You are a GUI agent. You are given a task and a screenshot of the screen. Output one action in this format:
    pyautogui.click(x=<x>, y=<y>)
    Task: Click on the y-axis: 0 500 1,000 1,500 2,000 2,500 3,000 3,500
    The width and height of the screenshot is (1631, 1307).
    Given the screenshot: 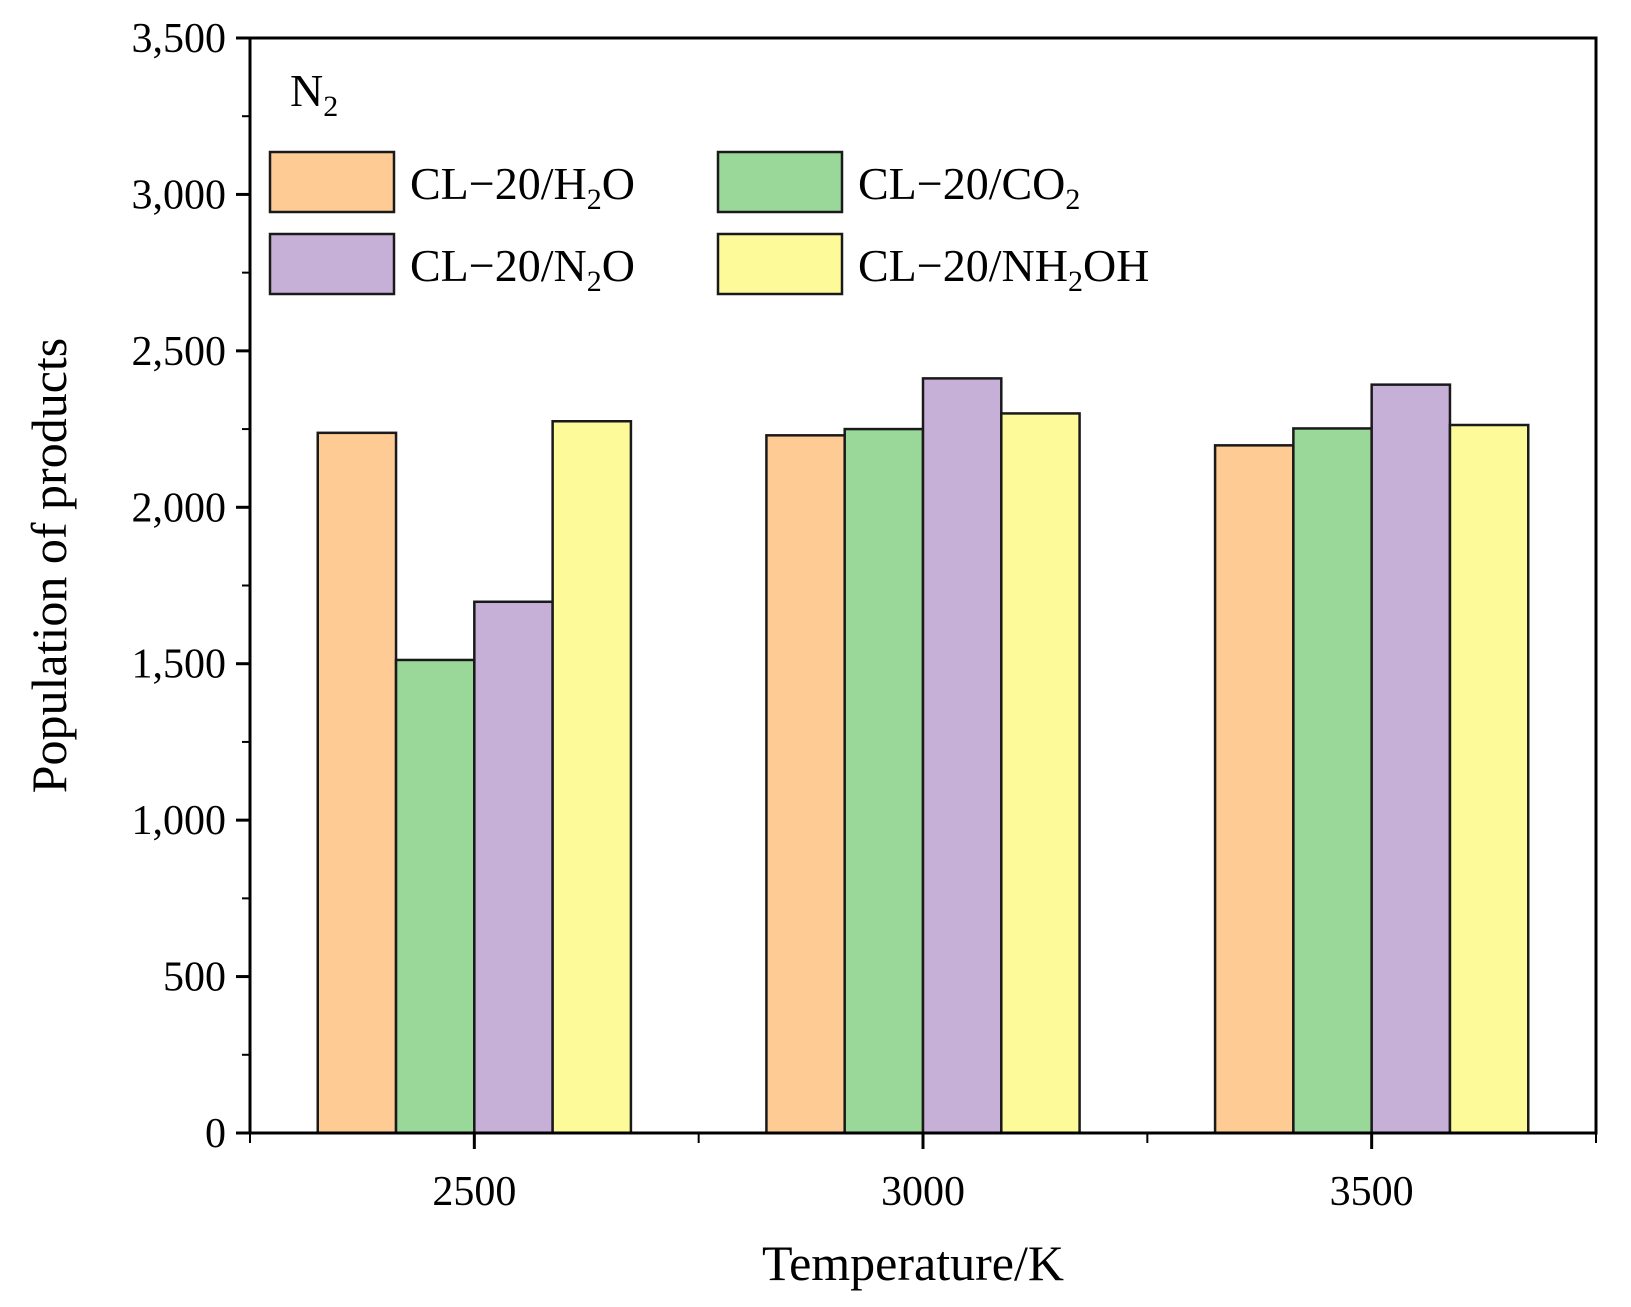 What is the action you would take?
    pyautogui.click(x=191, y=586)
    